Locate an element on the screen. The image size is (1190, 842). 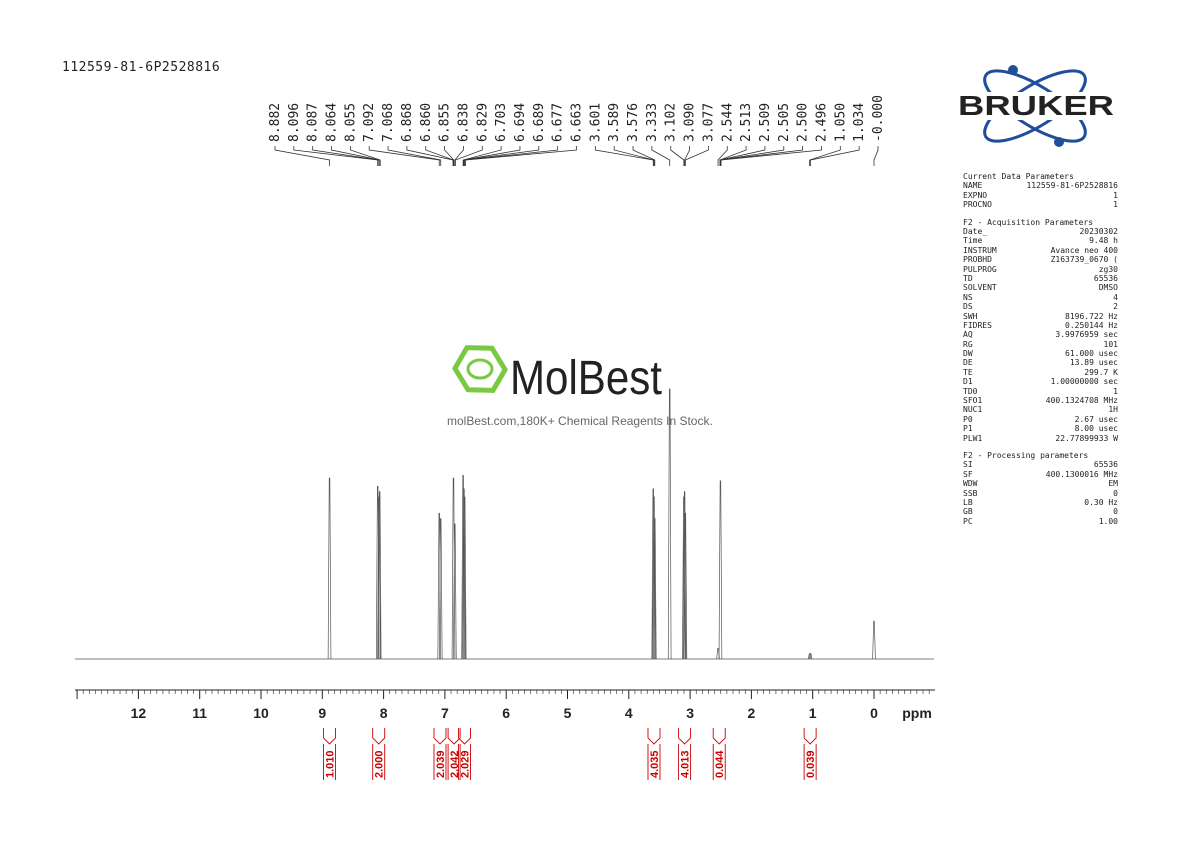
param-key: SI is located at coordinates (968, 465).